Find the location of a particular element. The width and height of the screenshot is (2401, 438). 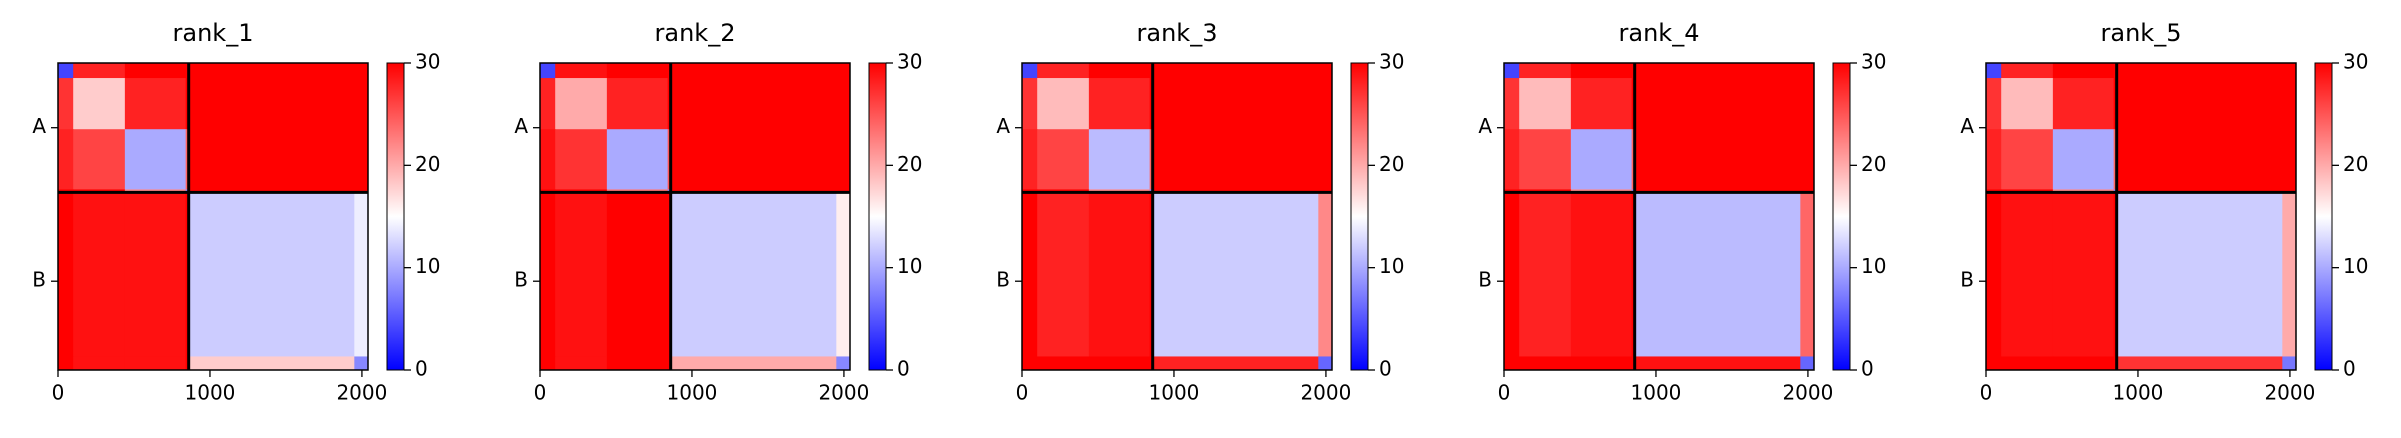

panel-title: rank_5 is located at coordinates (2141, 33).